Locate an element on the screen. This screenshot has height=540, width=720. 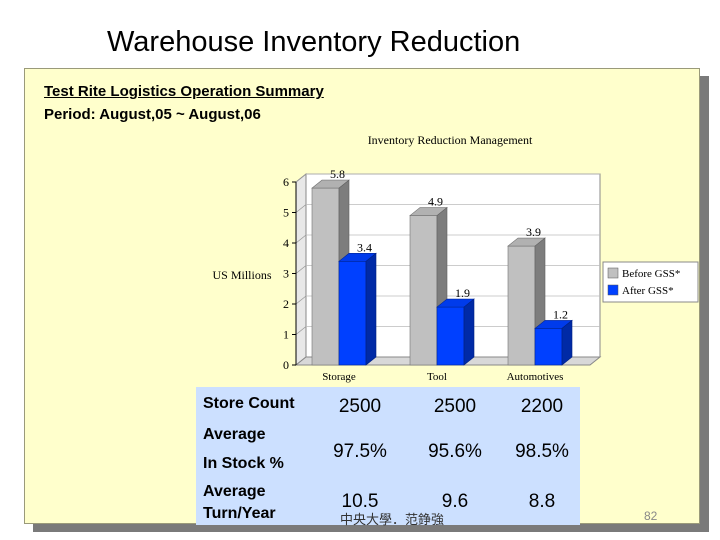
legend-label: Before GSS* is located at coordinates (651, 274).